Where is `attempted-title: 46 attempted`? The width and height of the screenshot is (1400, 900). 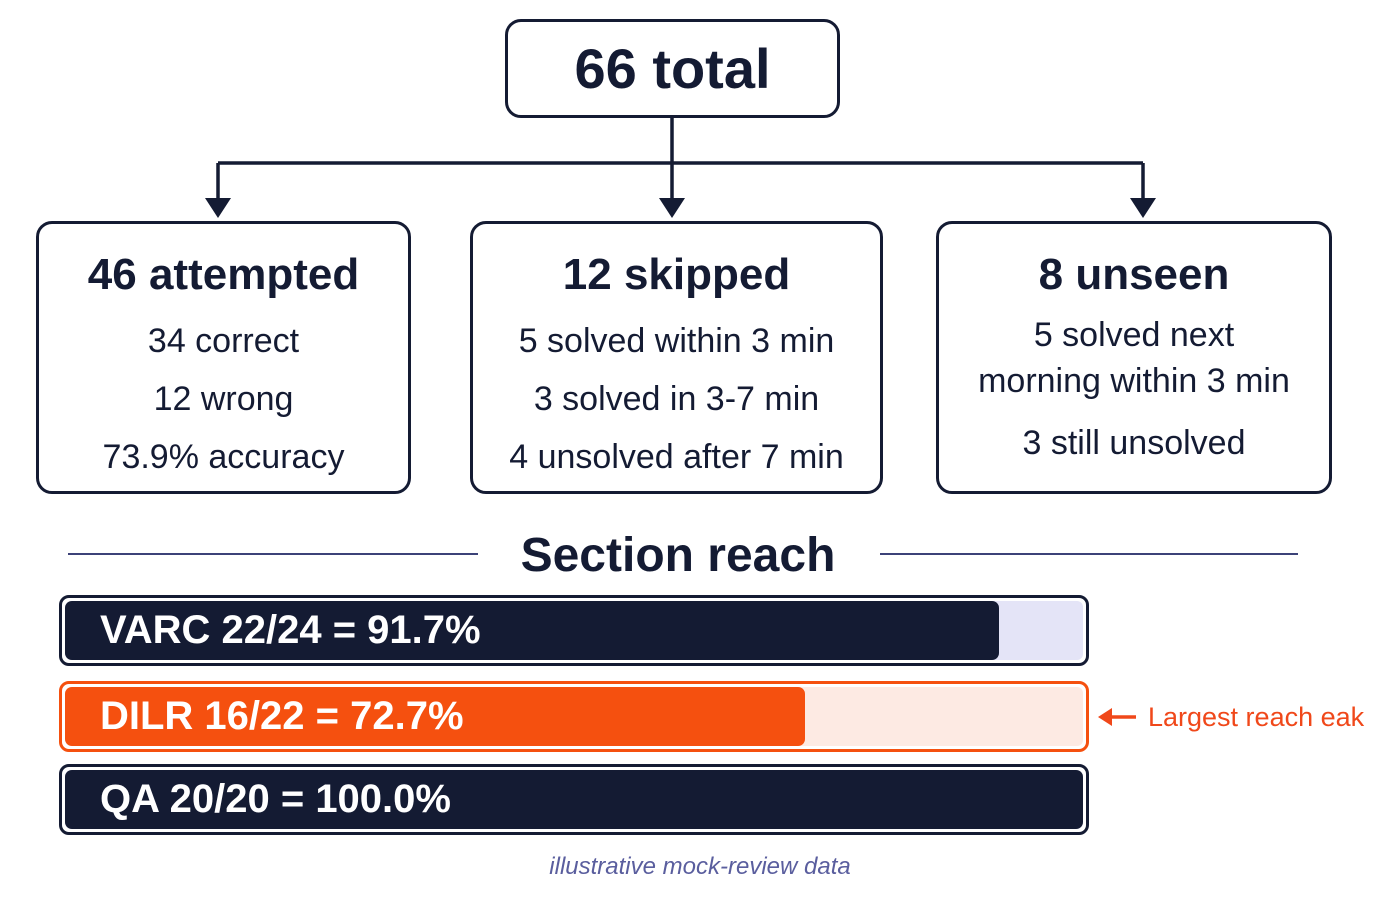
attempted-title: 46 attempted is located at coordinates (223, 274).